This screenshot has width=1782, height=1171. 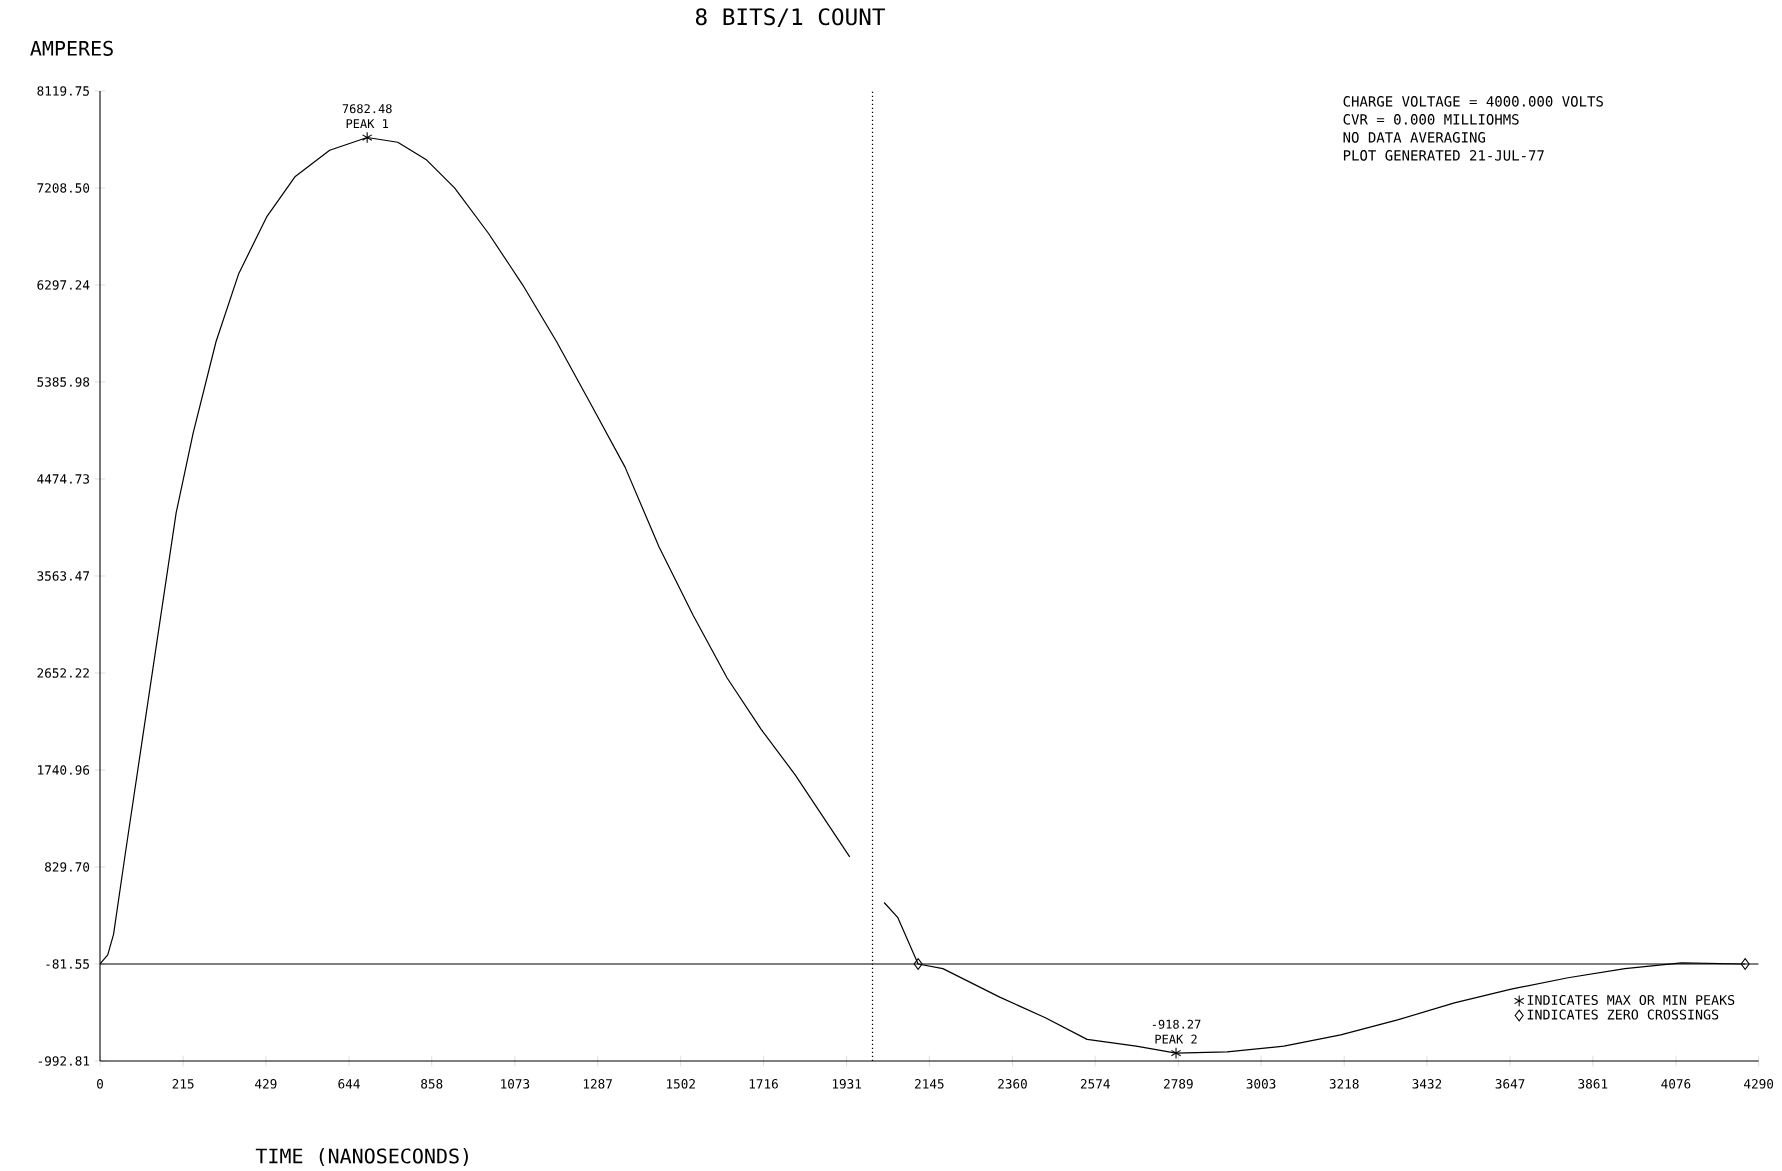 I want to click on y-tick-label: 829.70, so click(x=67, y=867).